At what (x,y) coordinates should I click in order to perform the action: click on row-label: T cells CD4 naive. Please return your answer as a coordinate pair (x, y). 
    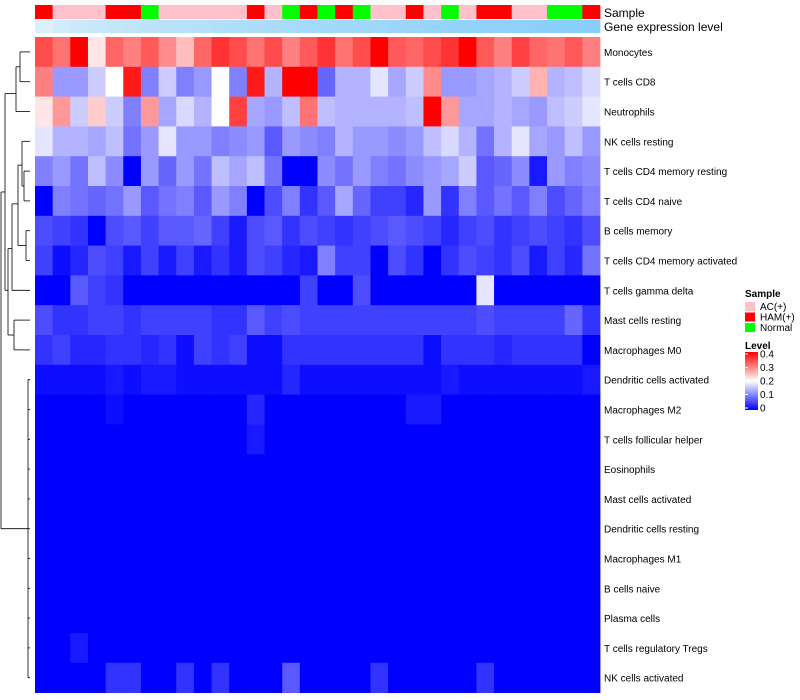
    Looking at the image, I should click on (643, 202).